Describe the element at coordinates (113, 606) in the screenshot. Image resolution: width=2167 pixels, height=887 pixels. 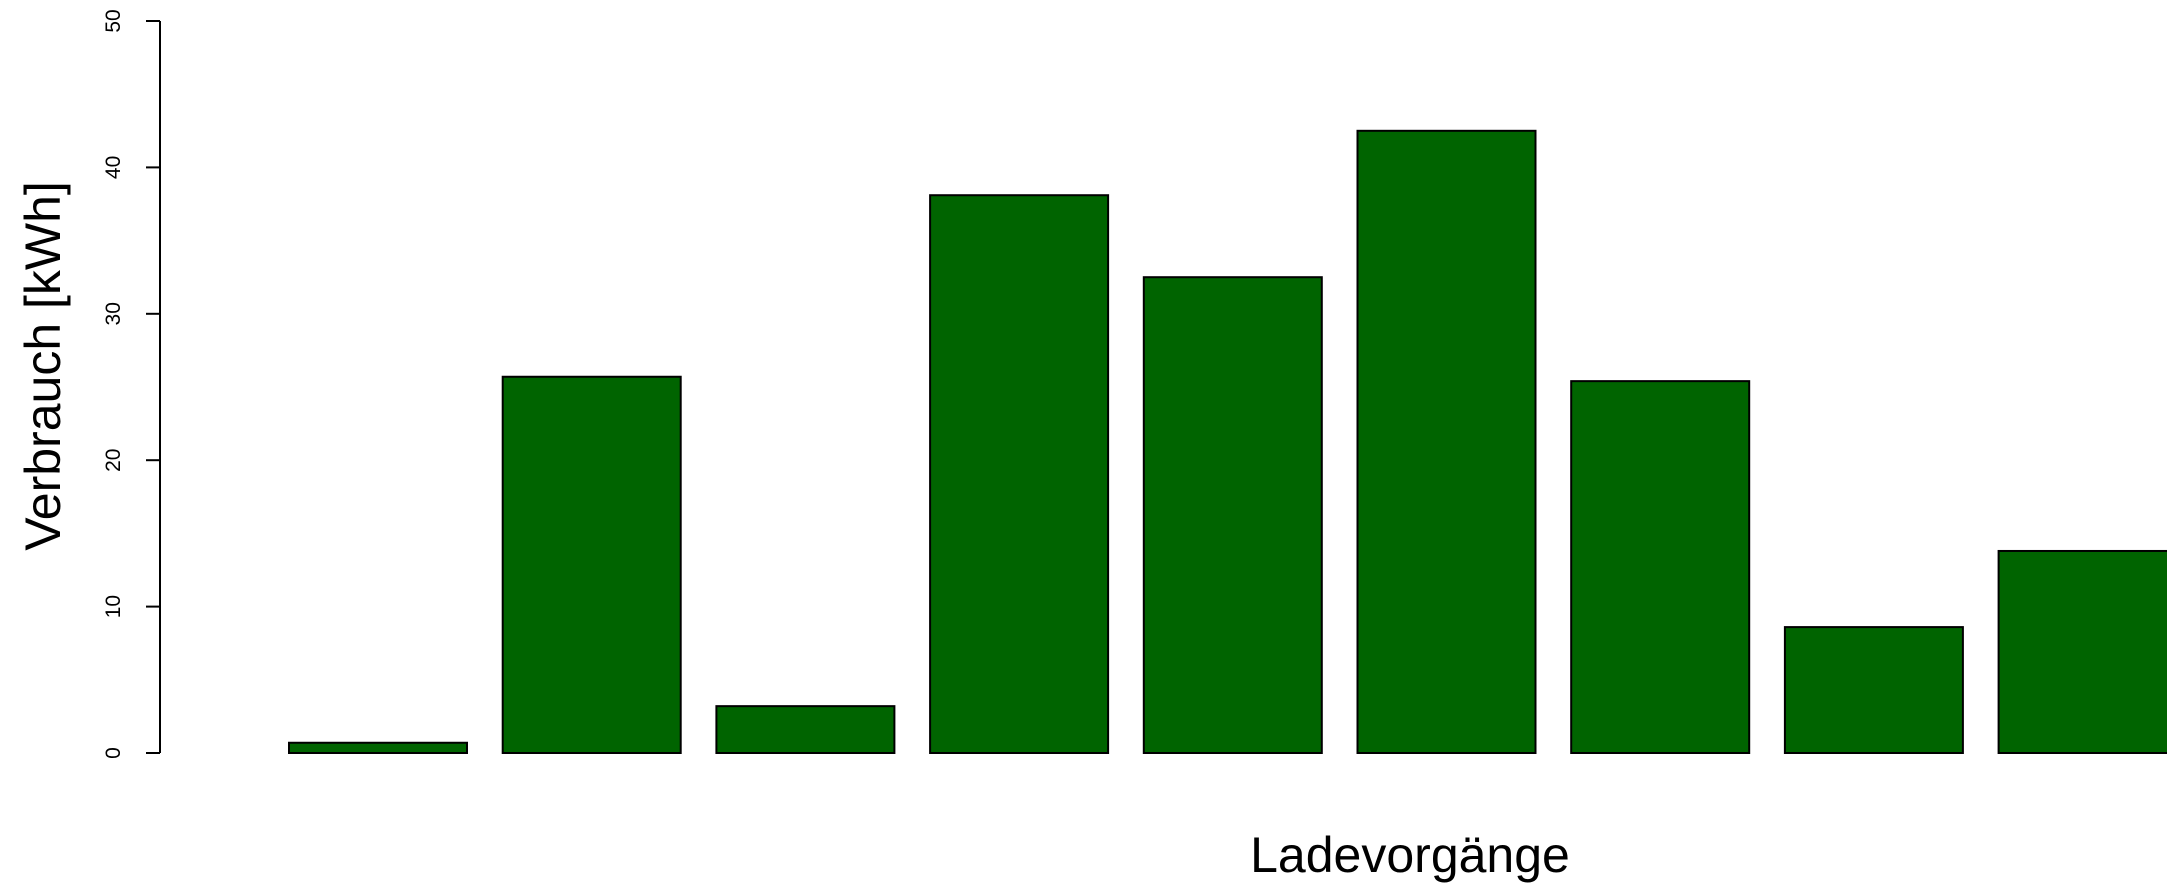
I see `y-tick-label: 10` at that location.